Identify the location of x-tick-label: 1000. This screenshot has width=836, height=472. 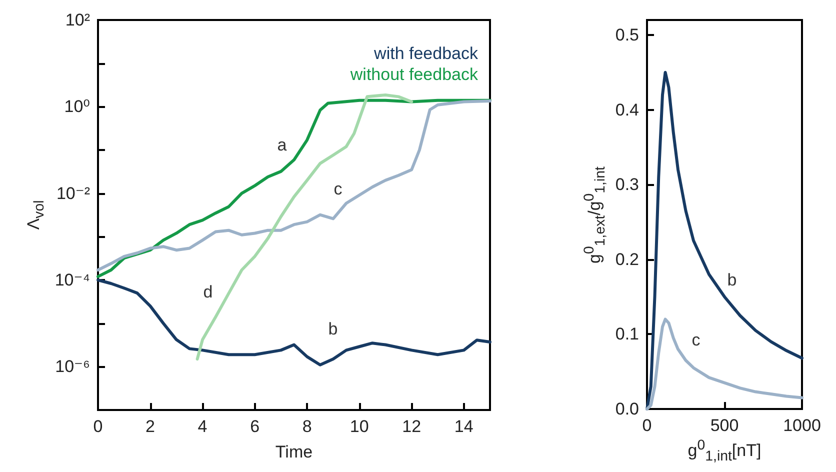
(802, 425).